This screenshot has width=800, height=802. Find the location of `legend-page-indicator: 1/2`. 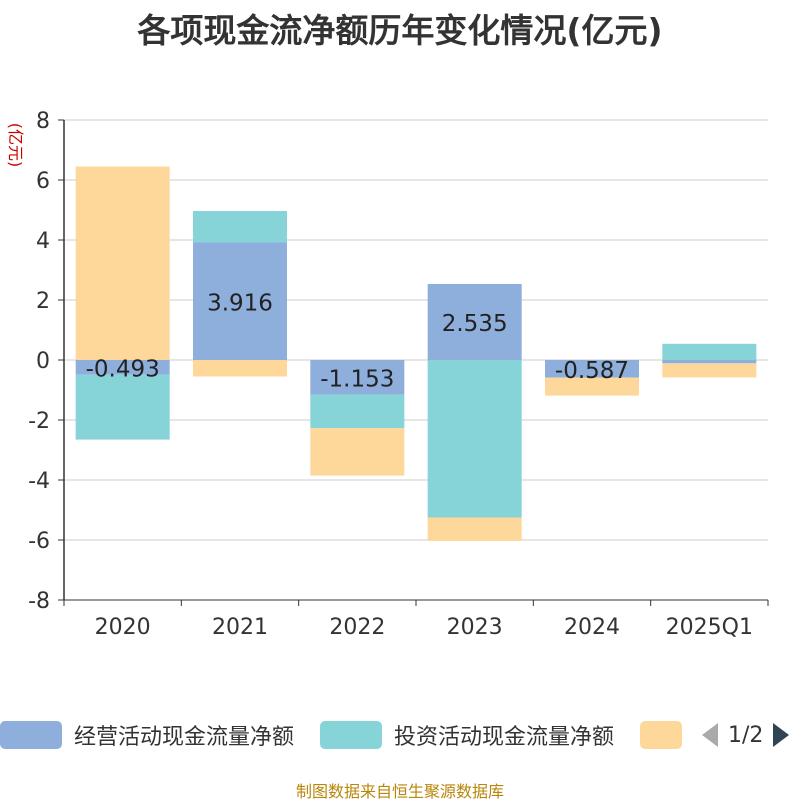

legend-page-indicator: 1/2 is located at coordinates (746, 735).